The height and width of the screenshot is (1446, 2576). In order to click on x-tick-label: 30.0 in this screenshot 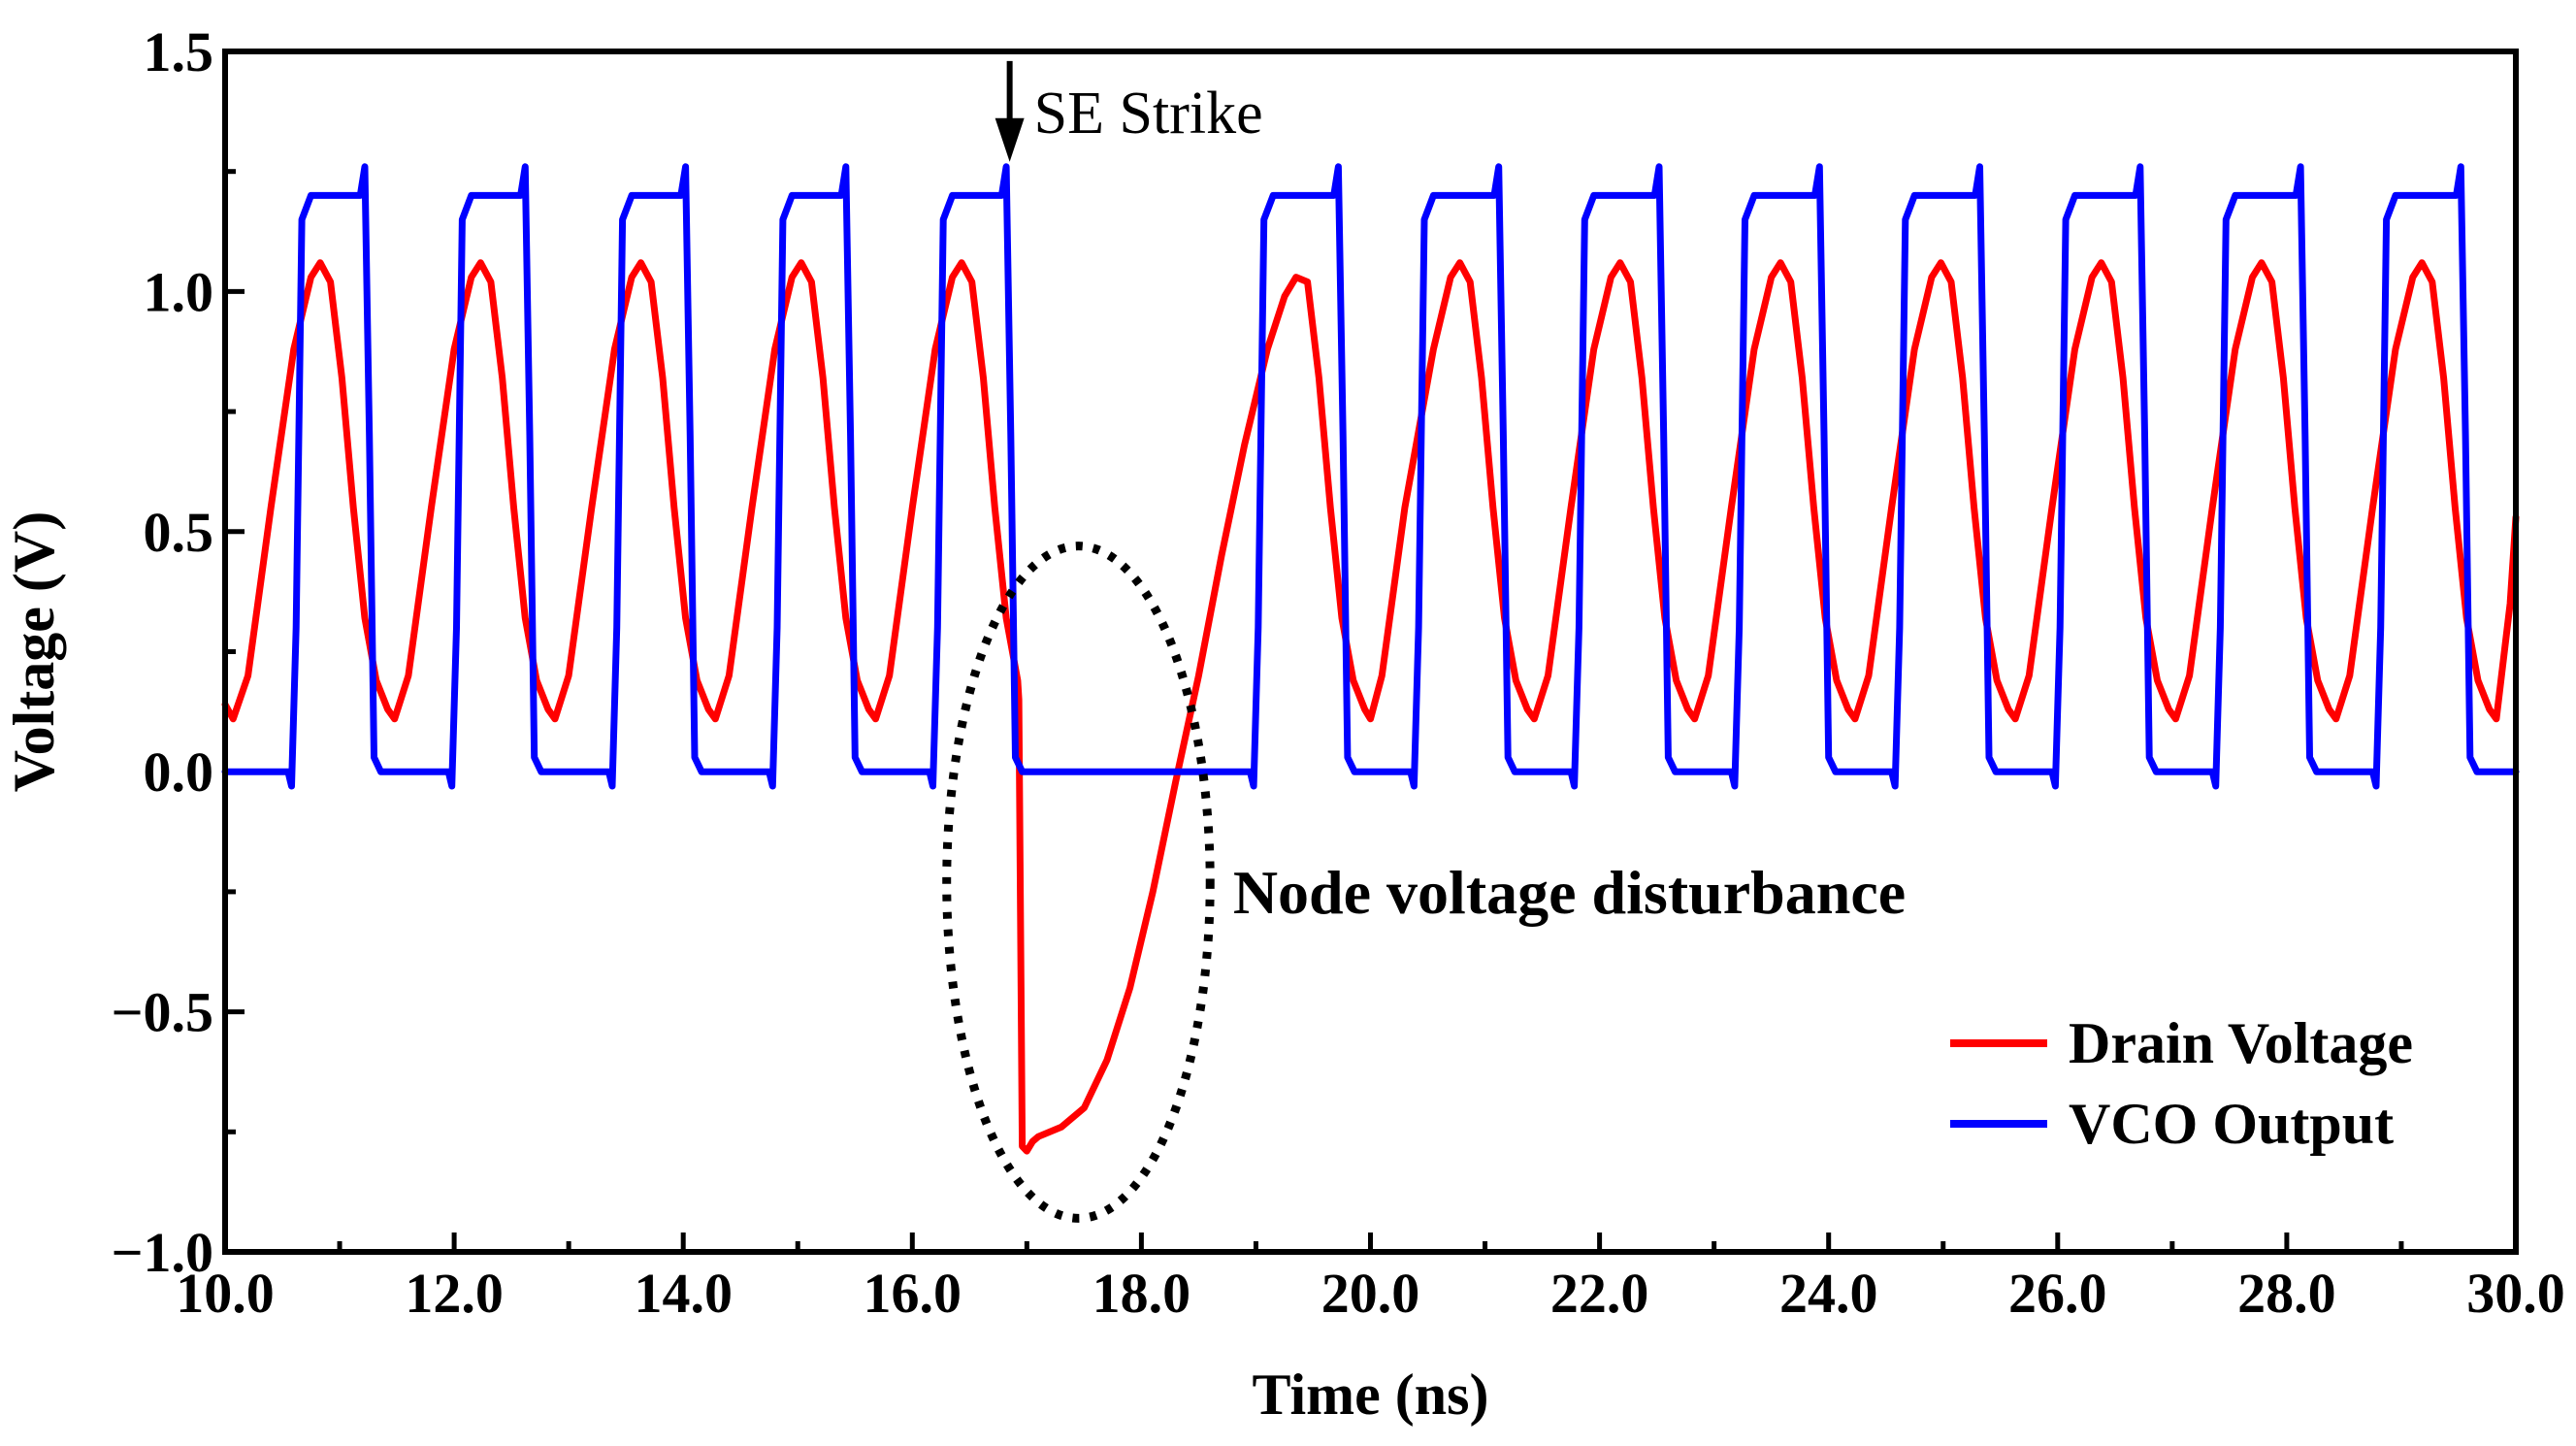, I will do `click(2515, 1293)`.